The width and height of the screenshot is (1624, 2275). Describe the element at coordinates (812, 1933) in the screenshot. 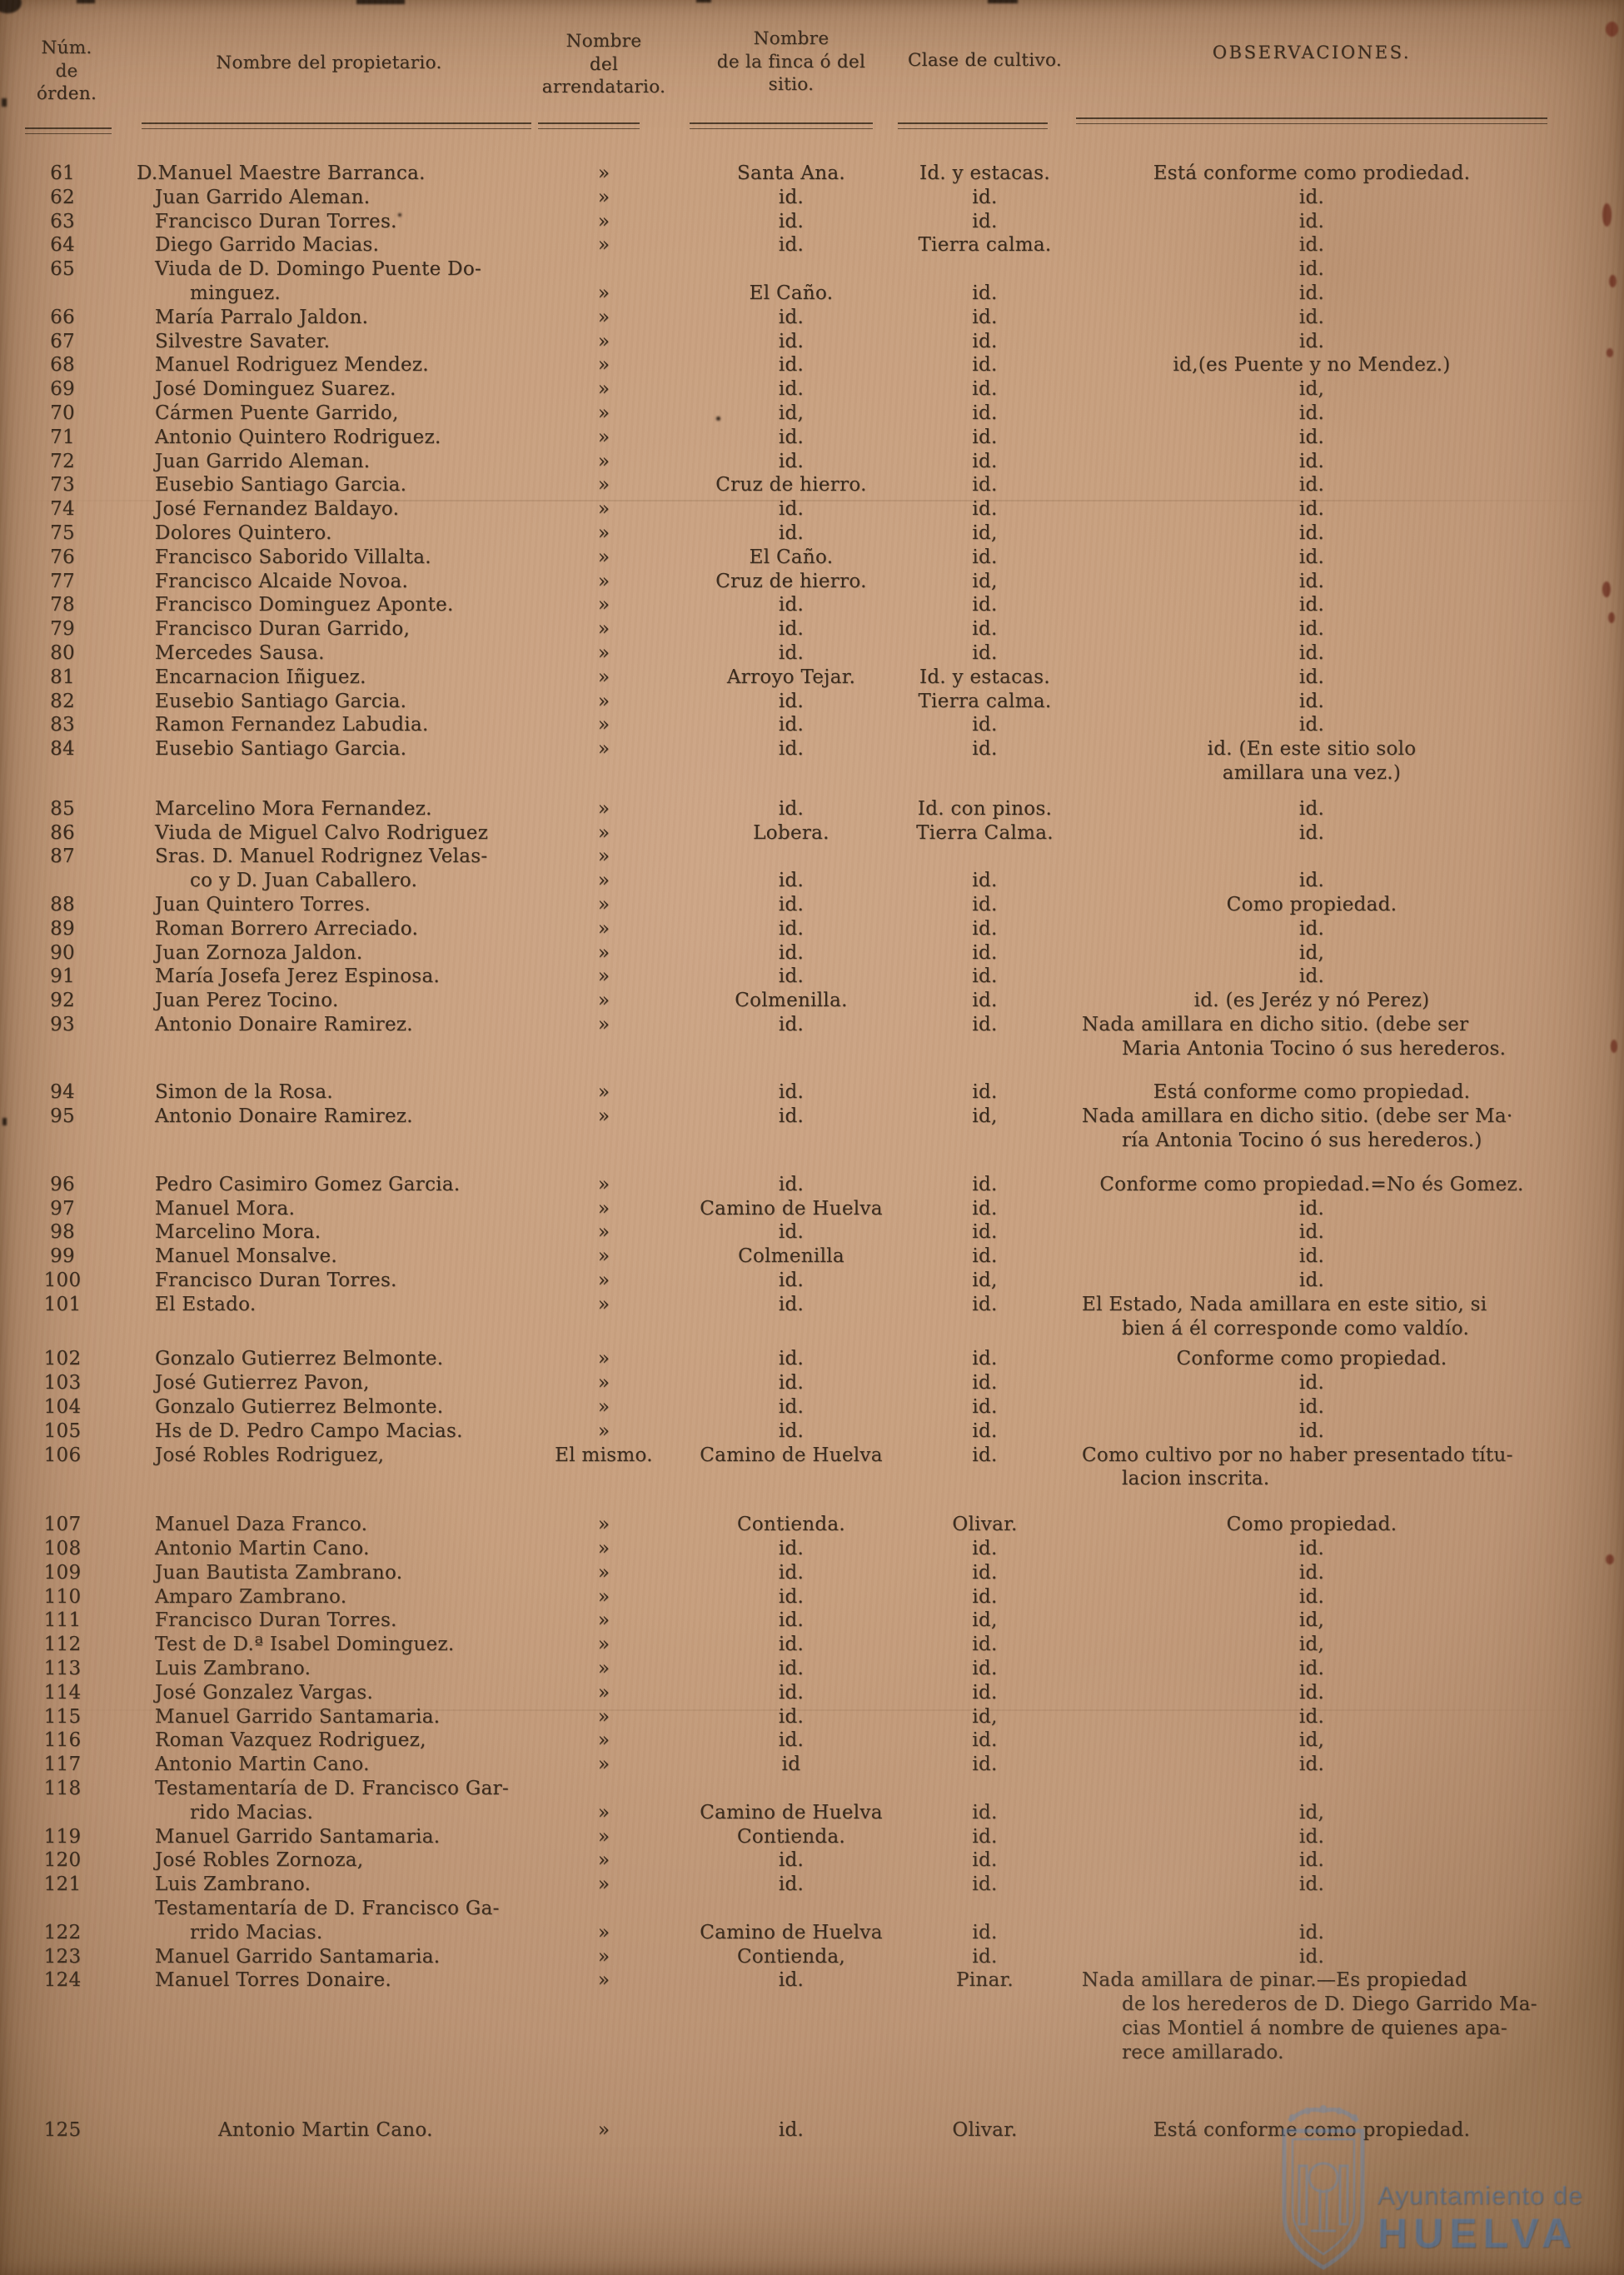

I see `table-row-line: 122 rrido Macias. » Camino de Huelva id. id.` at that location.